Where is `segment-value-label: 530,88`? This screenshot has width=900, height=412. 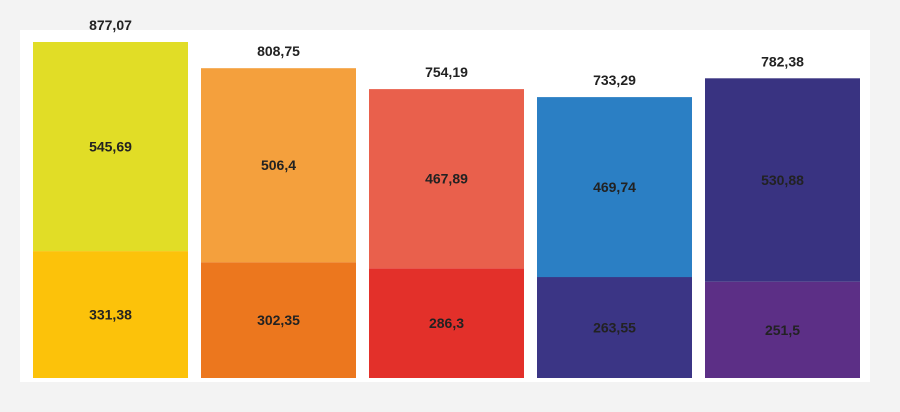 segment-value-label: 530,88 is located at coordinates (782, 180).